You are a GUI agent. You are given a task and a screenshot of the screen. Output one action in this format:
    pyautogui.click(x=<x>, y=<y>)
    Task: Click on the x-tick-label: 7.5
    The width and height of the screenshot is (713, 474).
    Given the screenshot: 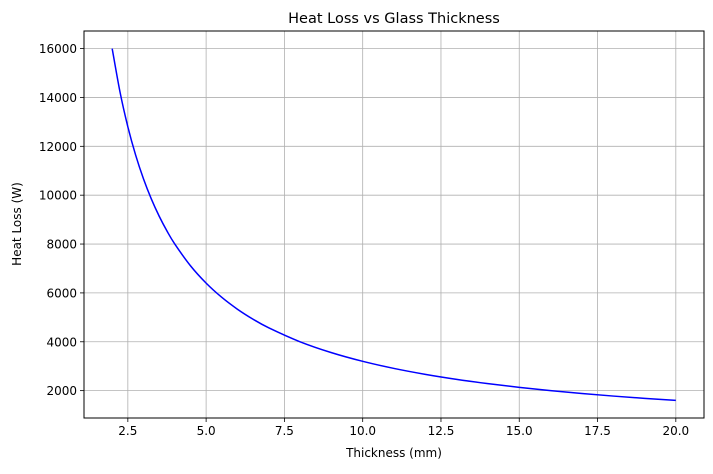 What is the action you would take?
    pyautogui.click(x=284, y=431)
    